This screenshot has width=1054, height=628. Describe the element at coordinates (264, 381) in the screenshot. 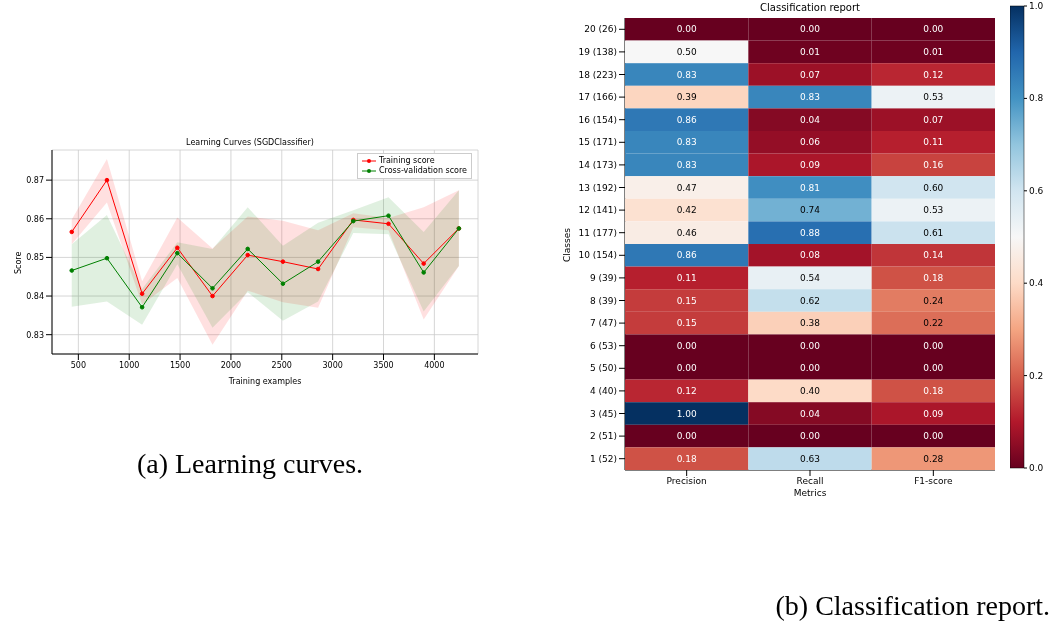

I see `x-axis-title: Training examples` at that location.